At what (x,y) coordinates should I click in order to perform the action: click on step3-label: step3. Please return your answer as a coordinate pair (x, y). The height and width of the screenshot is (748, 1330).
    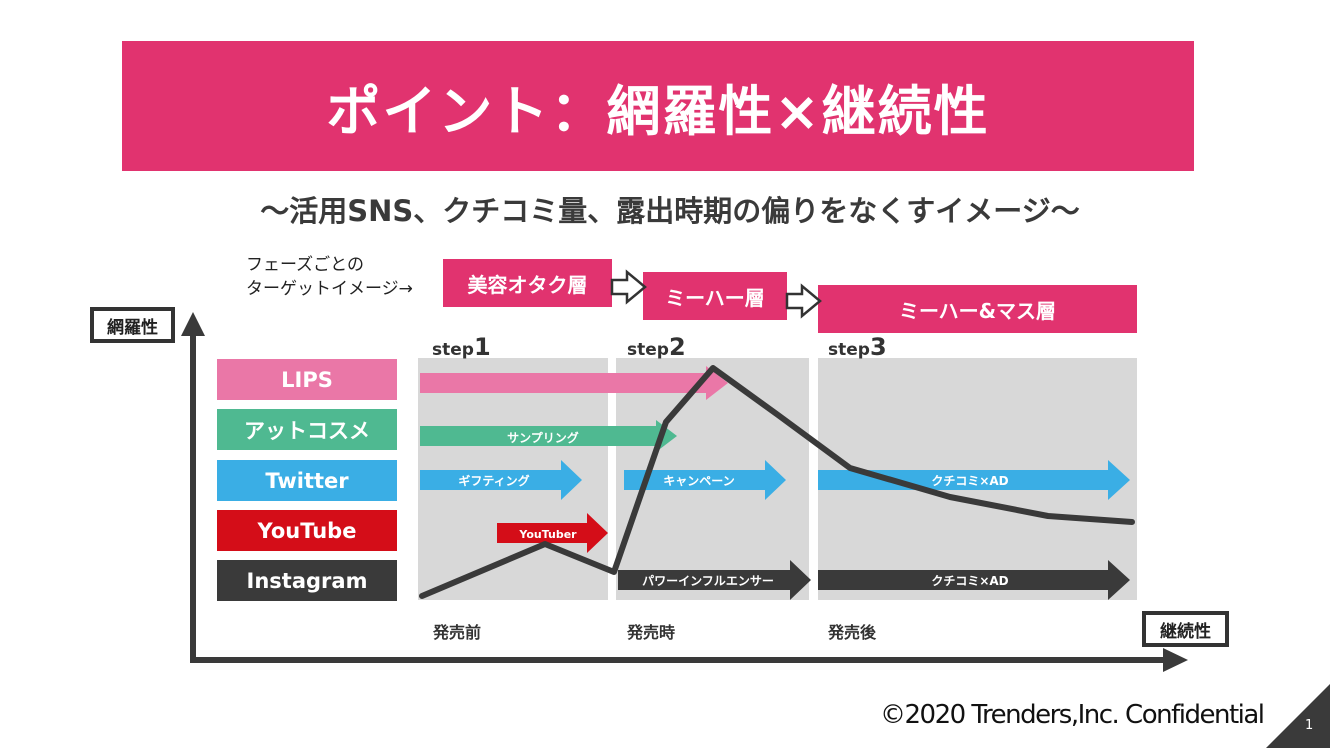
    Looking at the image, I should click on (857, 347).